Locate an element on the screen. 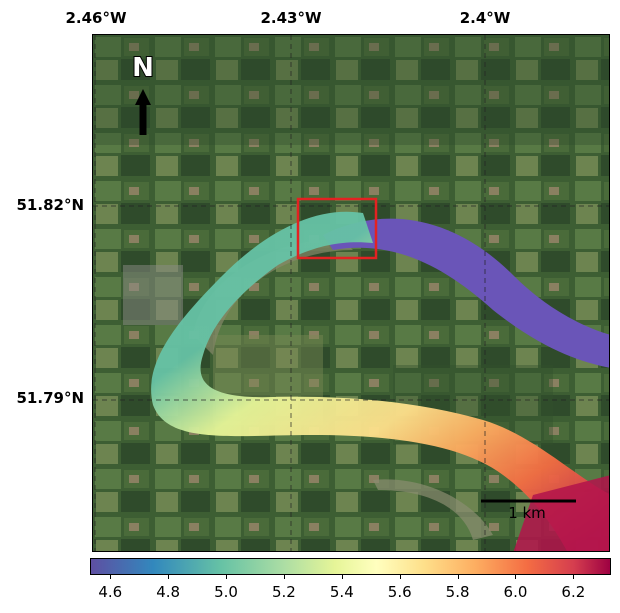 The image size is (620, 613). colorbar-tick-label: 5.0 is located at coordinates (226, 592).